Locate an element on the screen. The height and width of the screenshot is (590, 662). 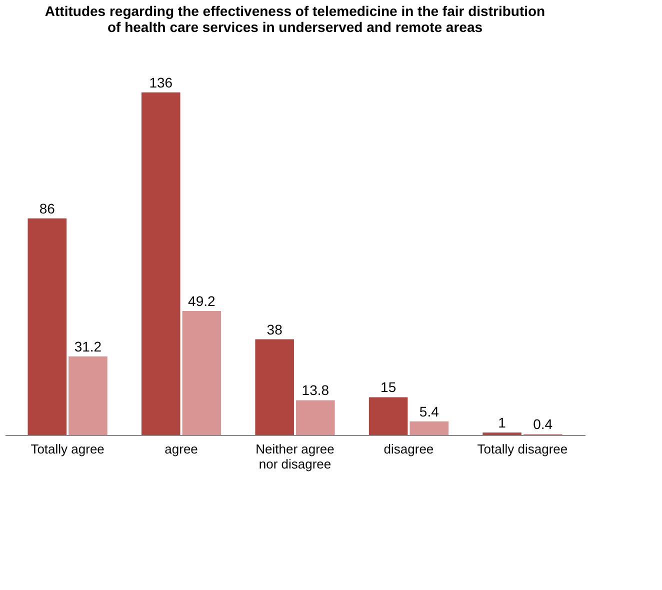
data-label: 31.2 is located at coordinates (88, 346).